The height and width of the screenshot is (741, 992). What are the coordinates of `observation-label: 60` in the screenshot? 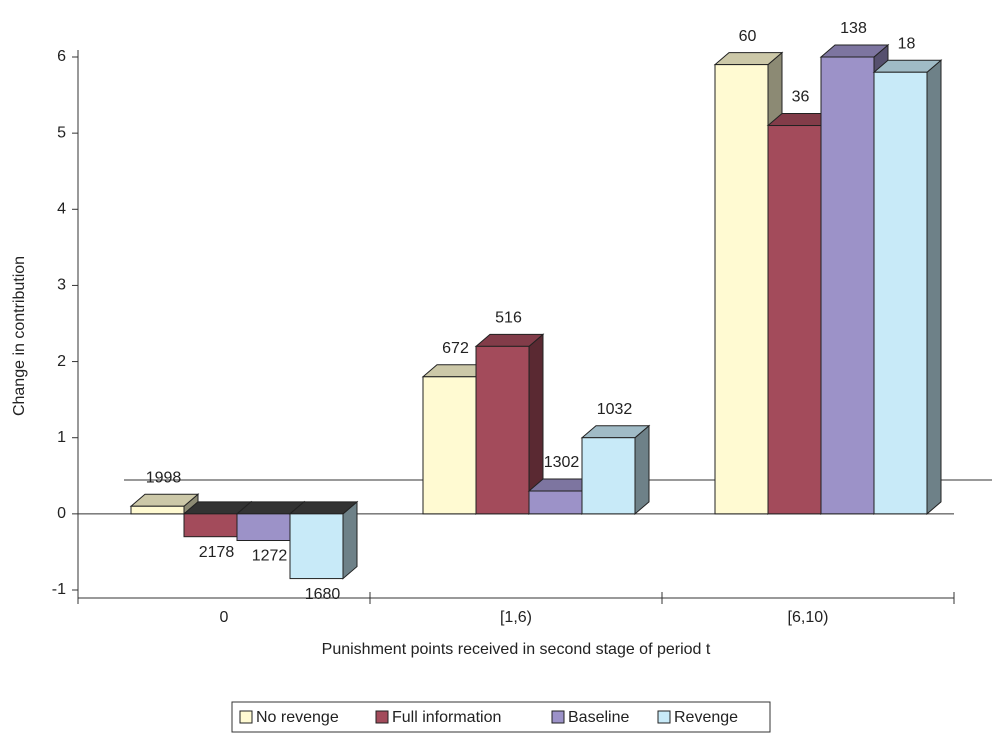 It's located at (748, 36).